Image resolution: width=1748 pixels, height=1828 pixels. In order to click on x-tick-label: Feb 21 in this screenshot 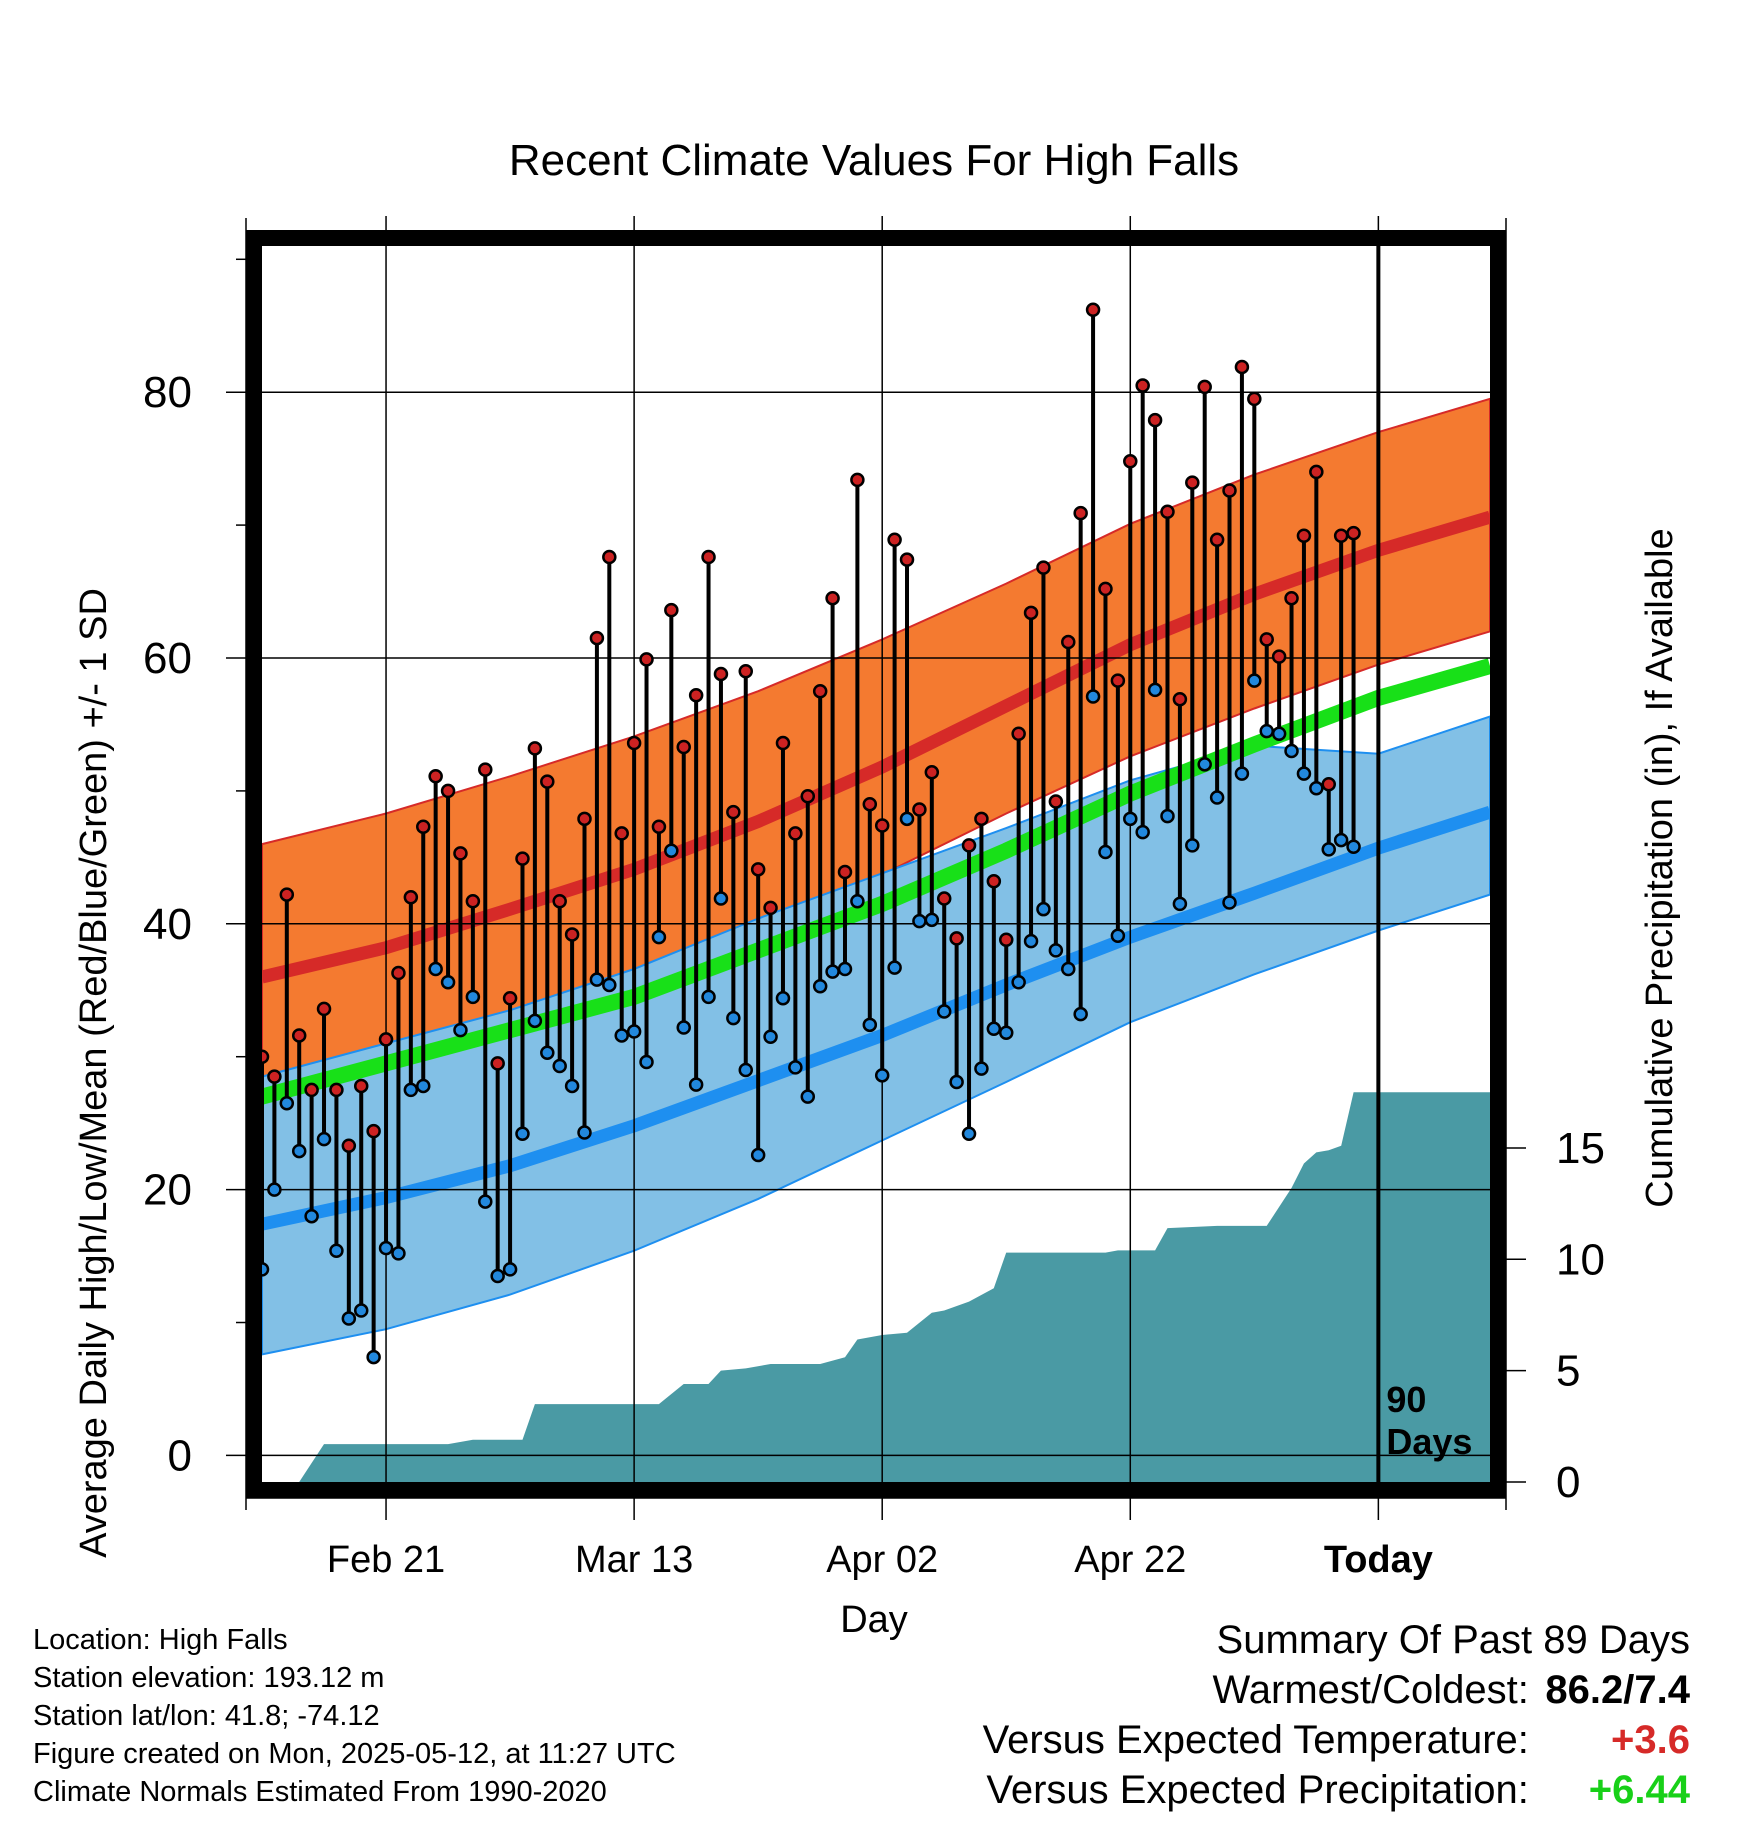, I will do `click(386, 1560)`.